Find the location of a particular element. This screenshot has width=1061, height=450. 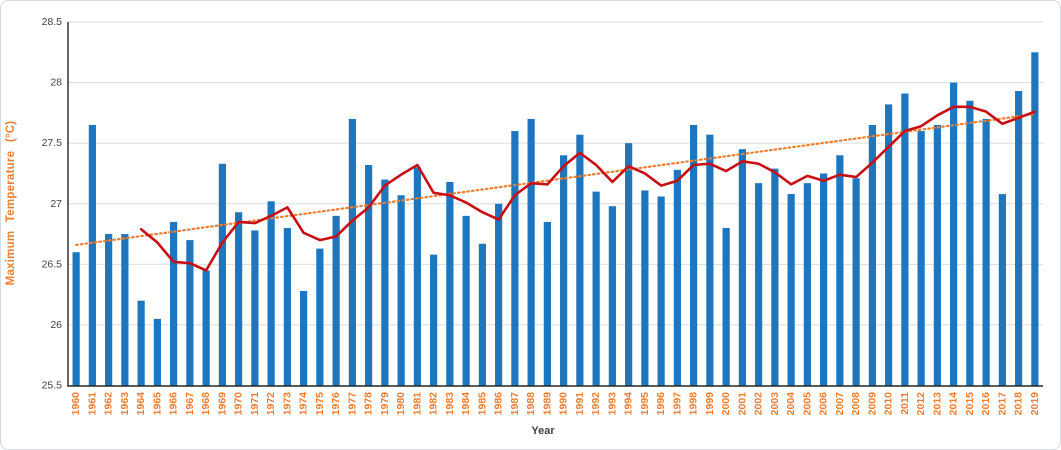

x-tick-label-2016: 2016 is located at coordinates (986, 404).